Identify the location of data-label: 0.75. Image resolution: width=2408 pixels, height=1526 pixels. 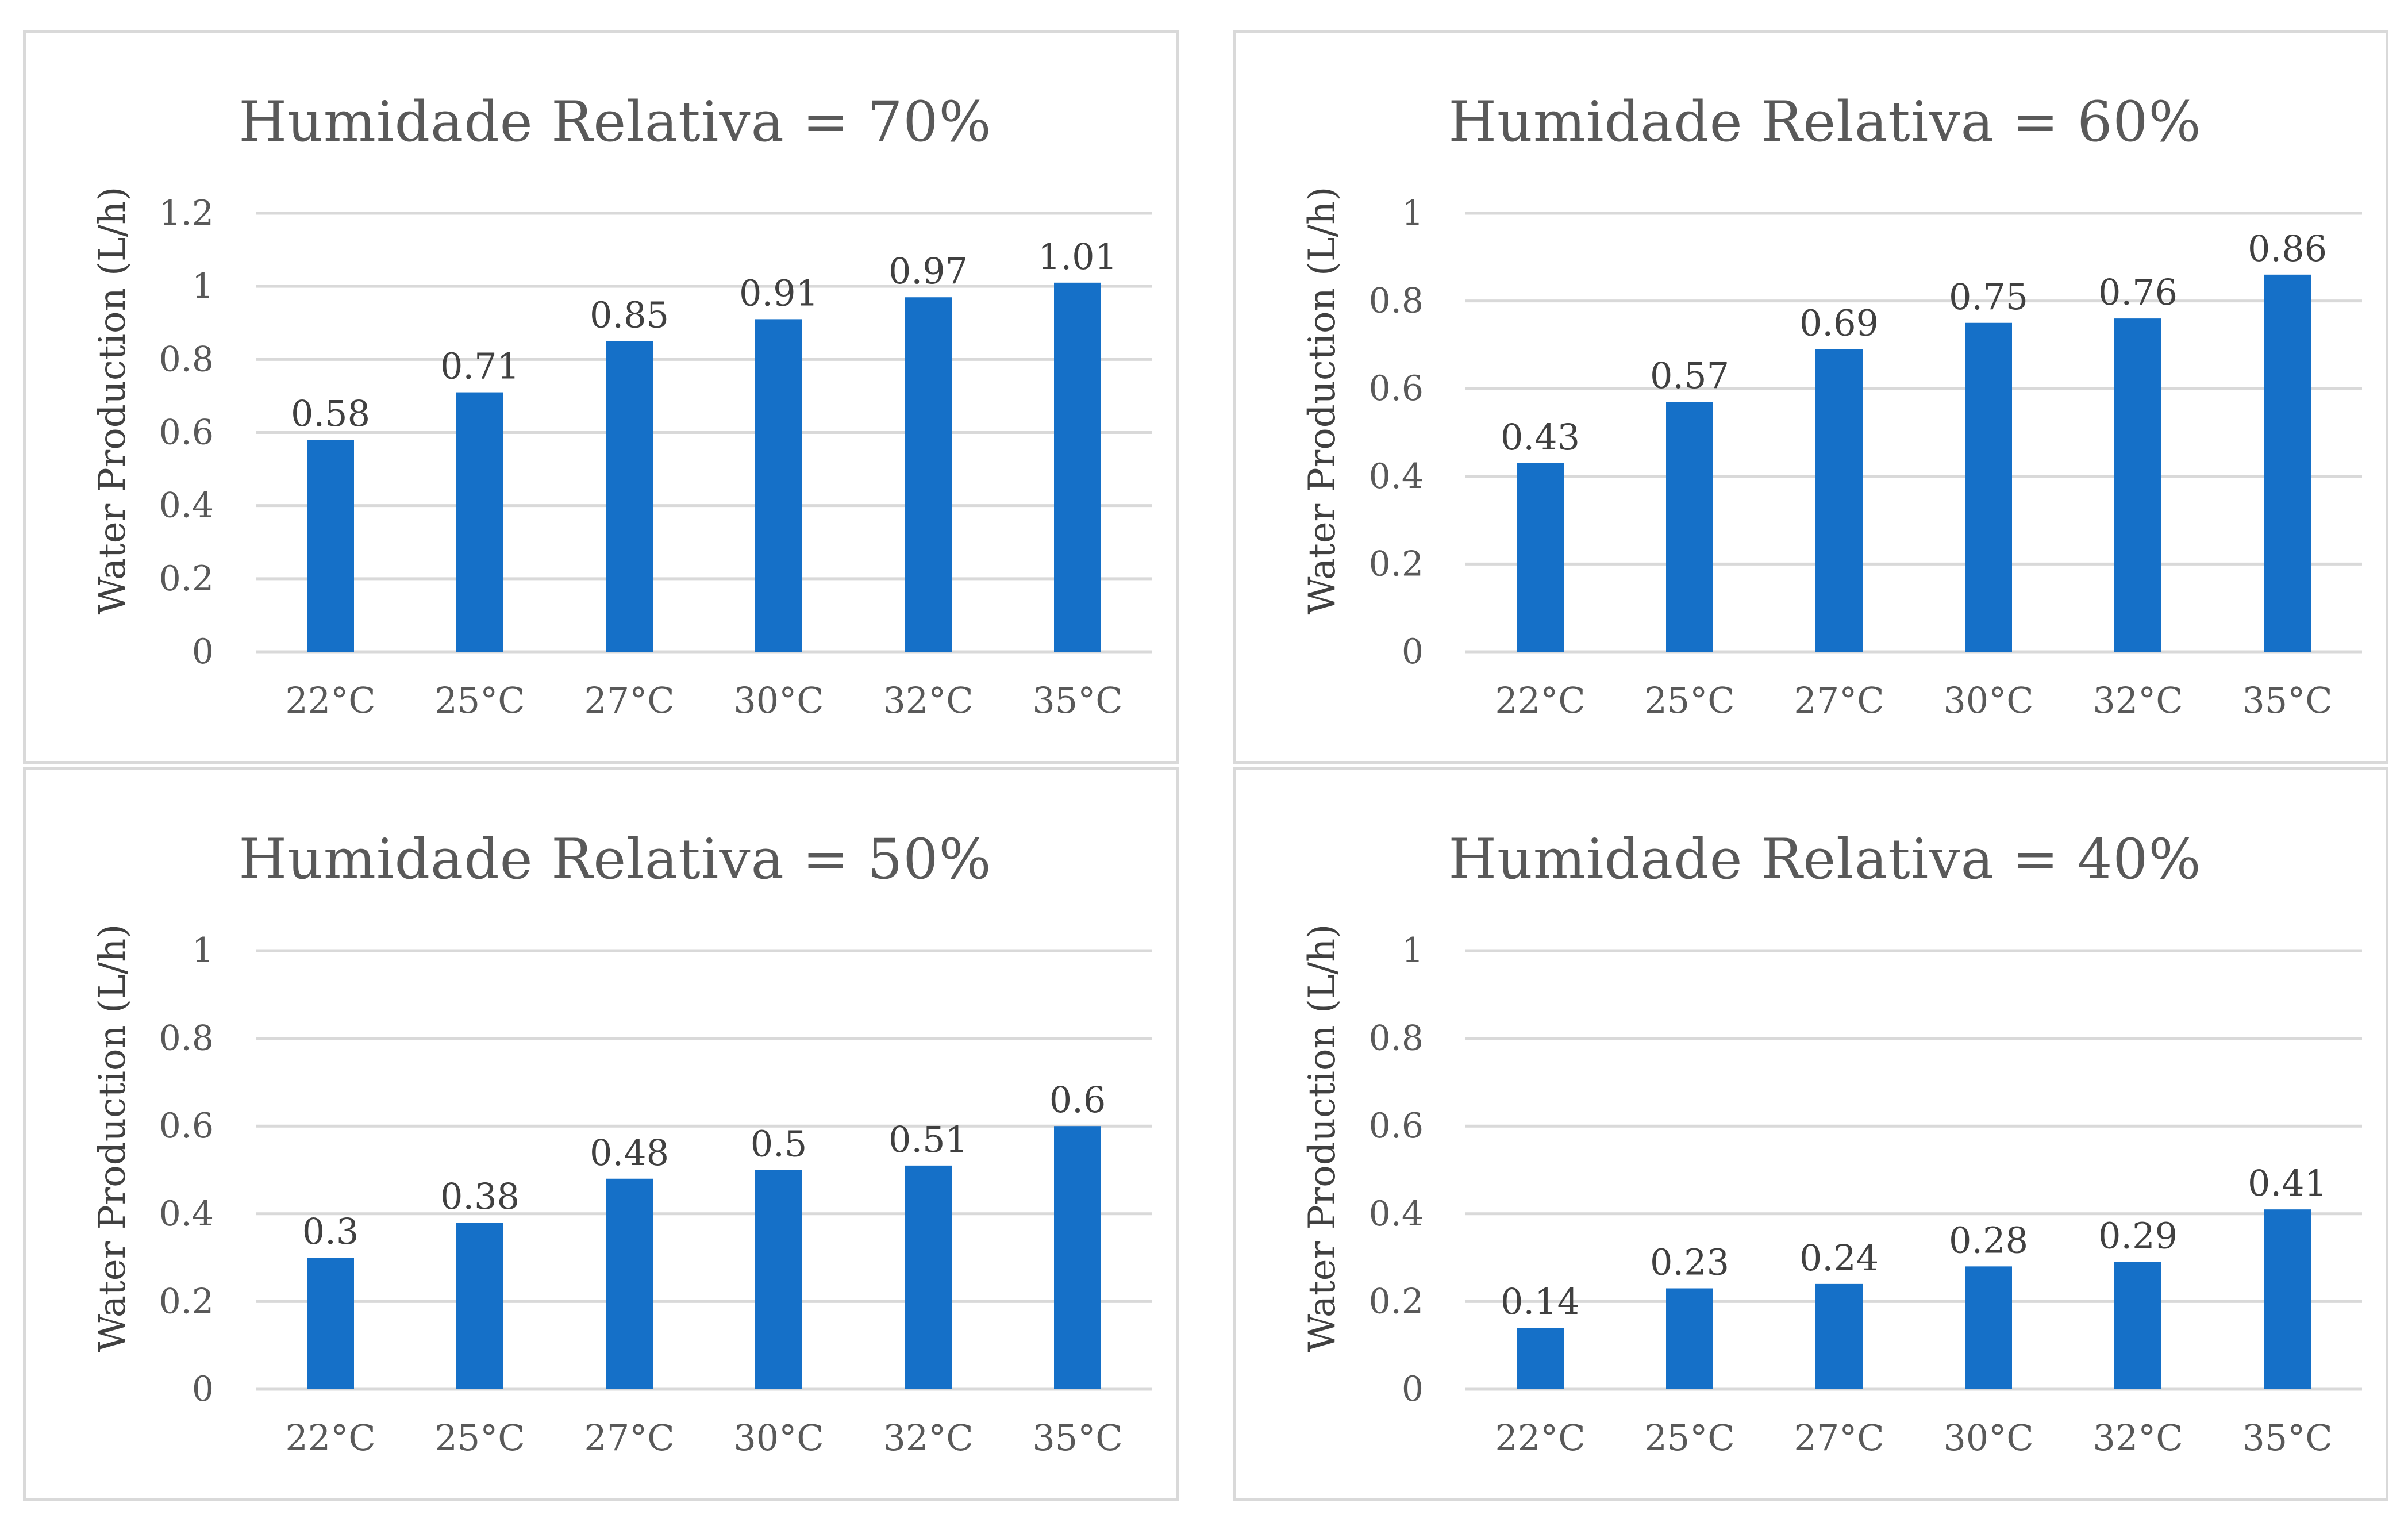
(1988, 297).